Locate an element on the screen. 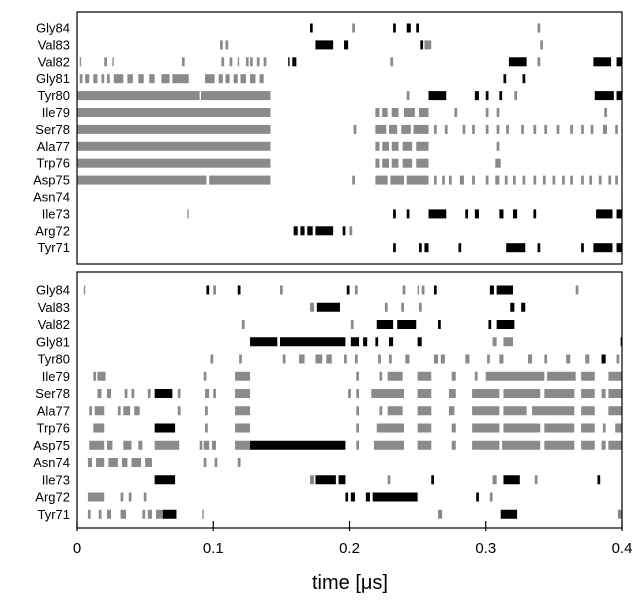  residue-label: Gly81 is located at coordinates (53, 341).